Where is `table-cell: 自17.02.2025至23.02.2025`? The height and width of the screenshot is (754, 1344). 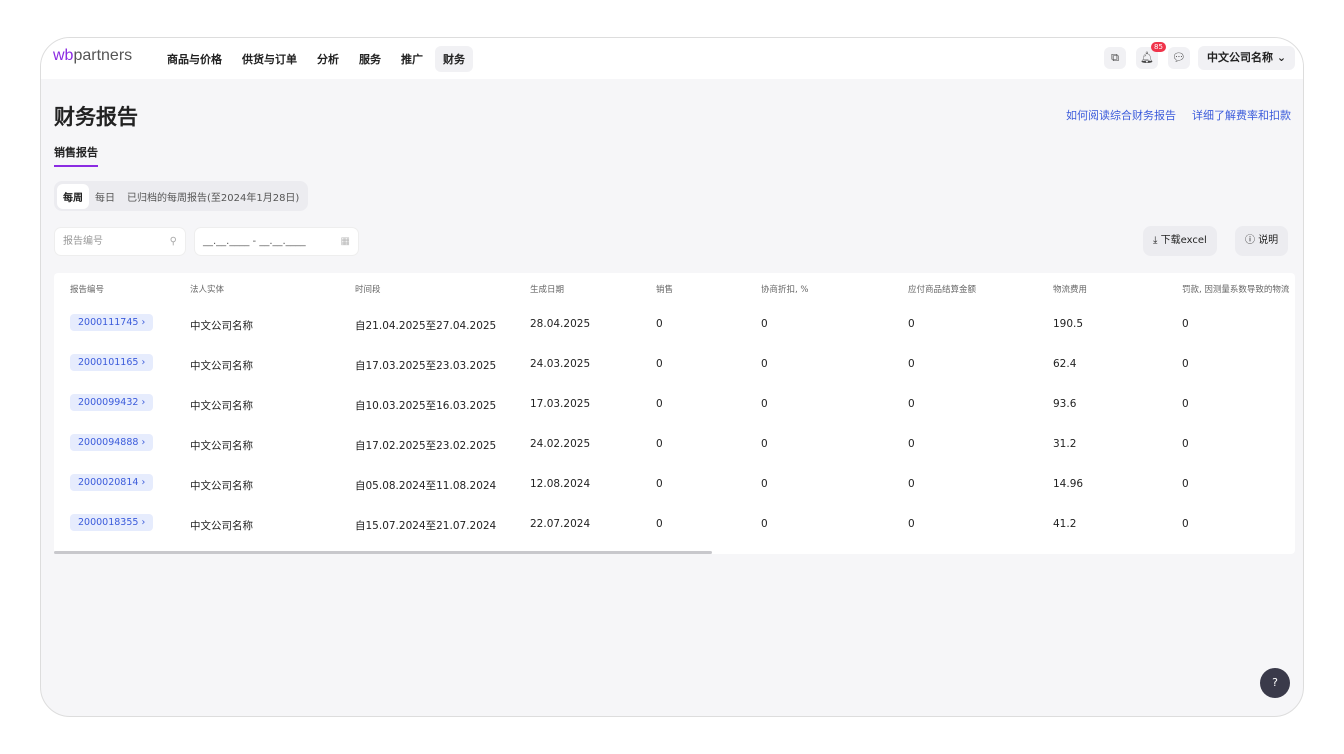 table-cell: 自17.02.2025至23.02.2025 is located at coordinates (425, 445).